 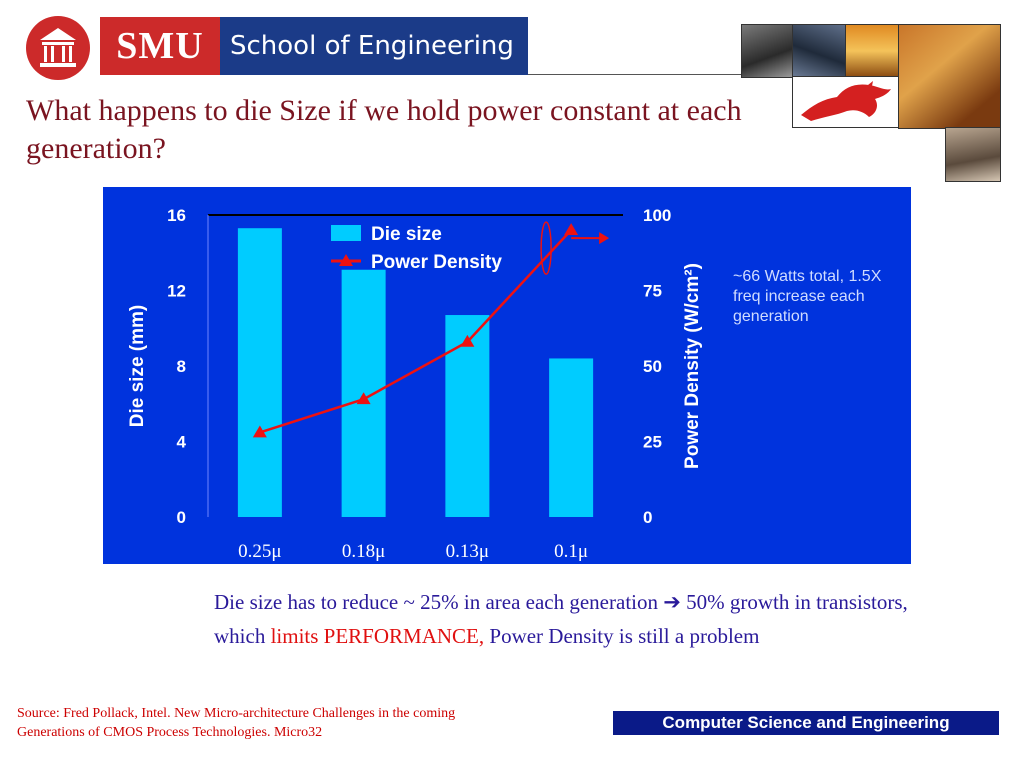 I want to click on header-photo-lab, so click(x=819, y=51).